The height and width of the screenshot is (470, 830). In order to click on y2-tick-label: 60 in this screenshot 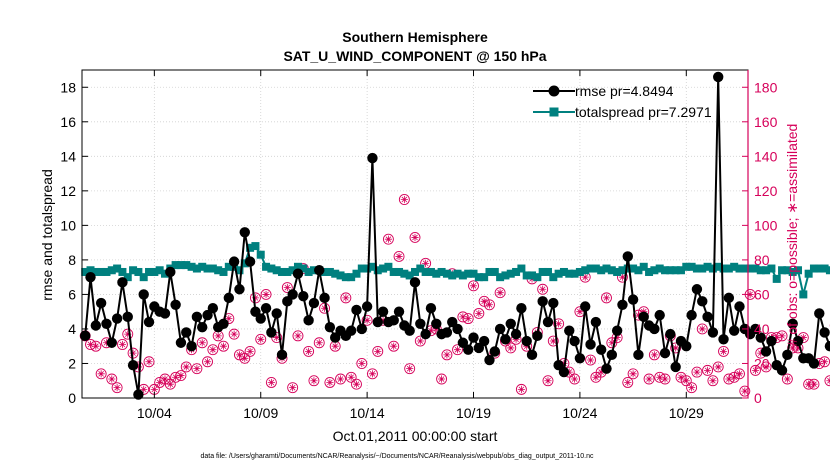, I will do `click(762, 294)`.